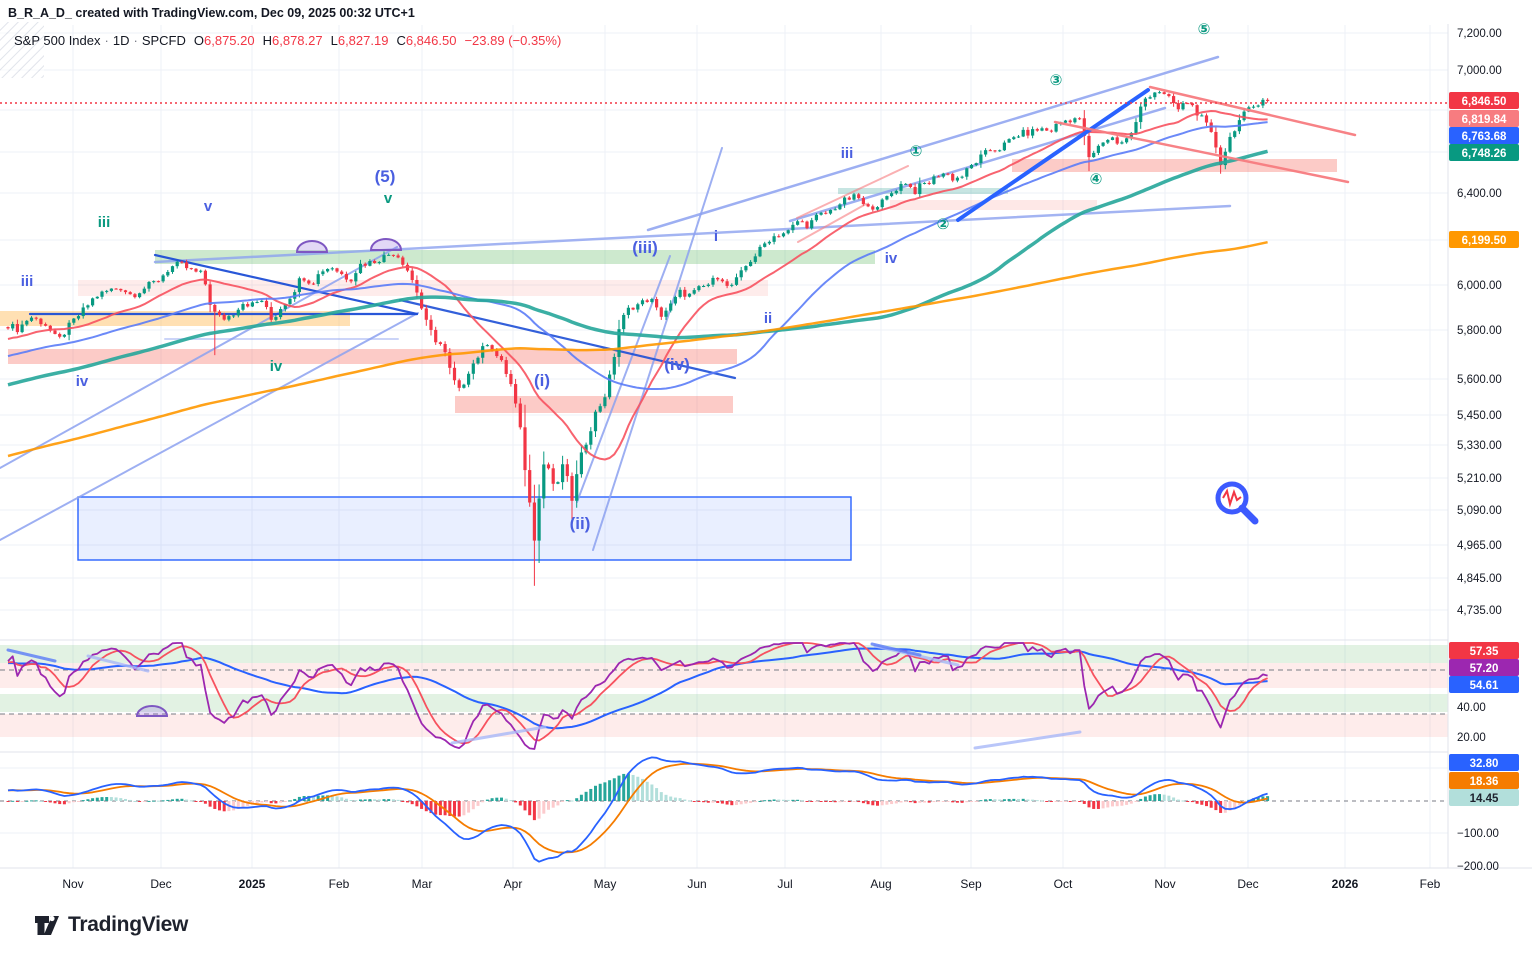 This screenshot has height=957, width=1532. Describe the element at coordinates (22, 50) in the screenshot. I see `corner-hatch-decoration` at that location.